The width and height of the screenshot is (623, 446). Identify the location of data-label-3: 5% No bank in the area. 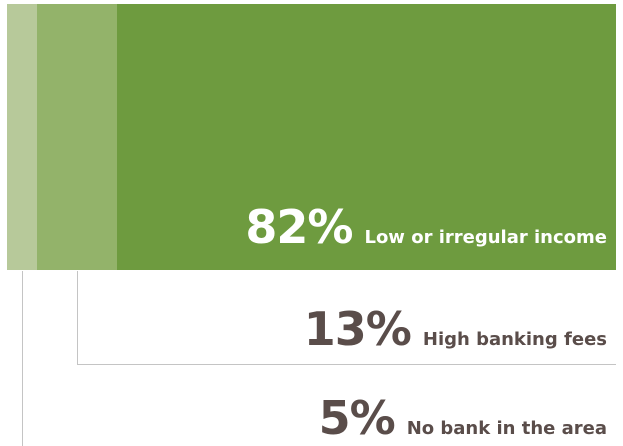
(463, 418).